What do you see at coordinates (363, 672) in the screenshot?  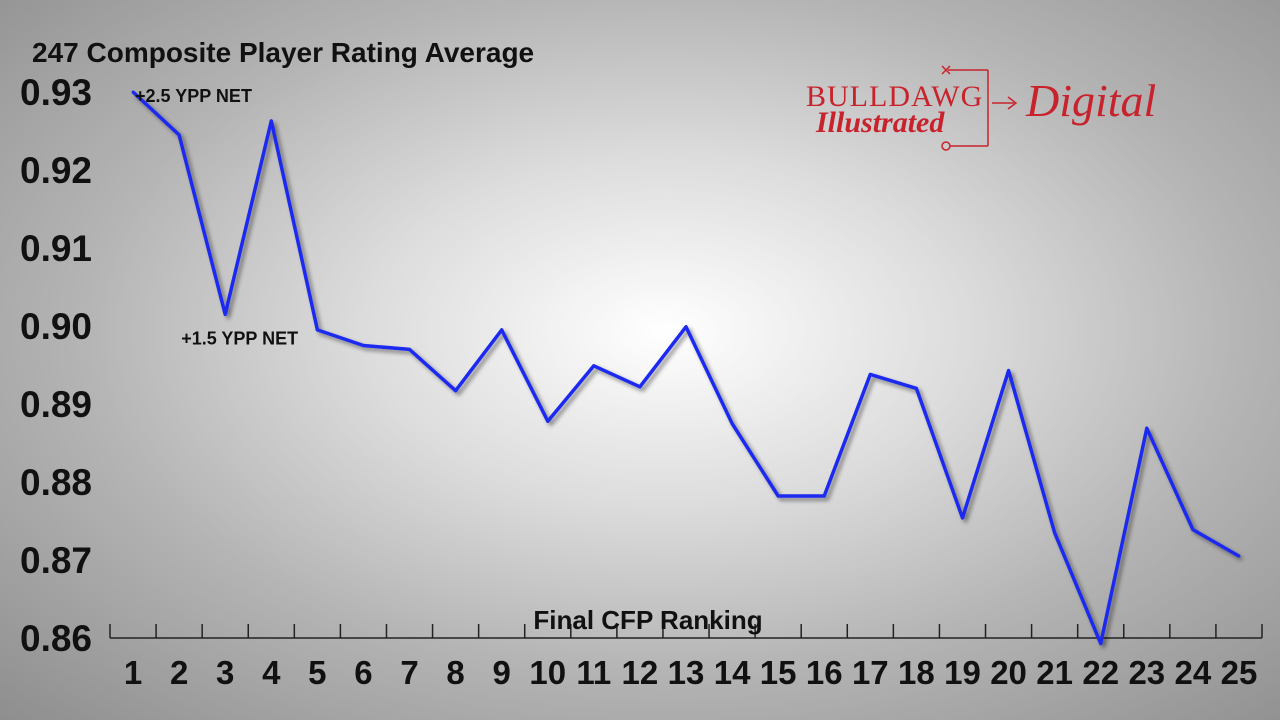 I see `x-tick-label: 6` at bounding box center [363, 672].